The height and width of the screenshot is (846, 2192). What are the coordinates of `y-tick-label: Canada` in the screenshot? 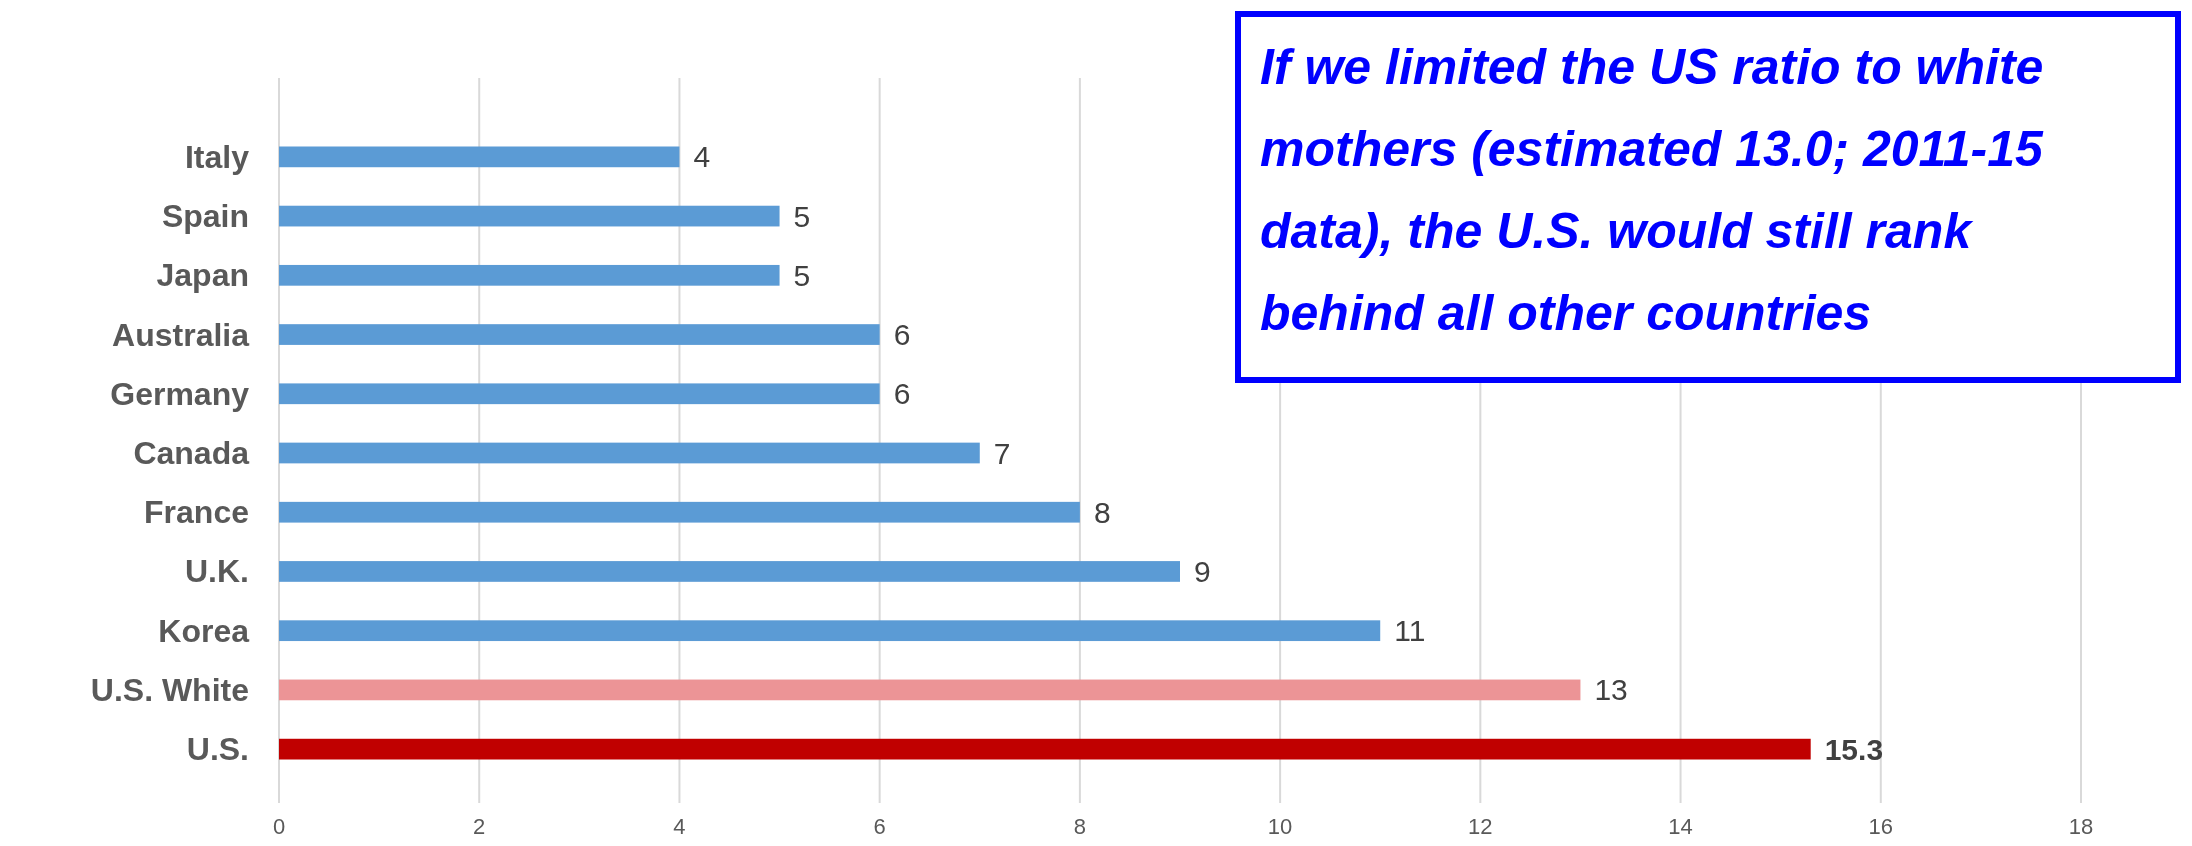 It's located at (191, 453).